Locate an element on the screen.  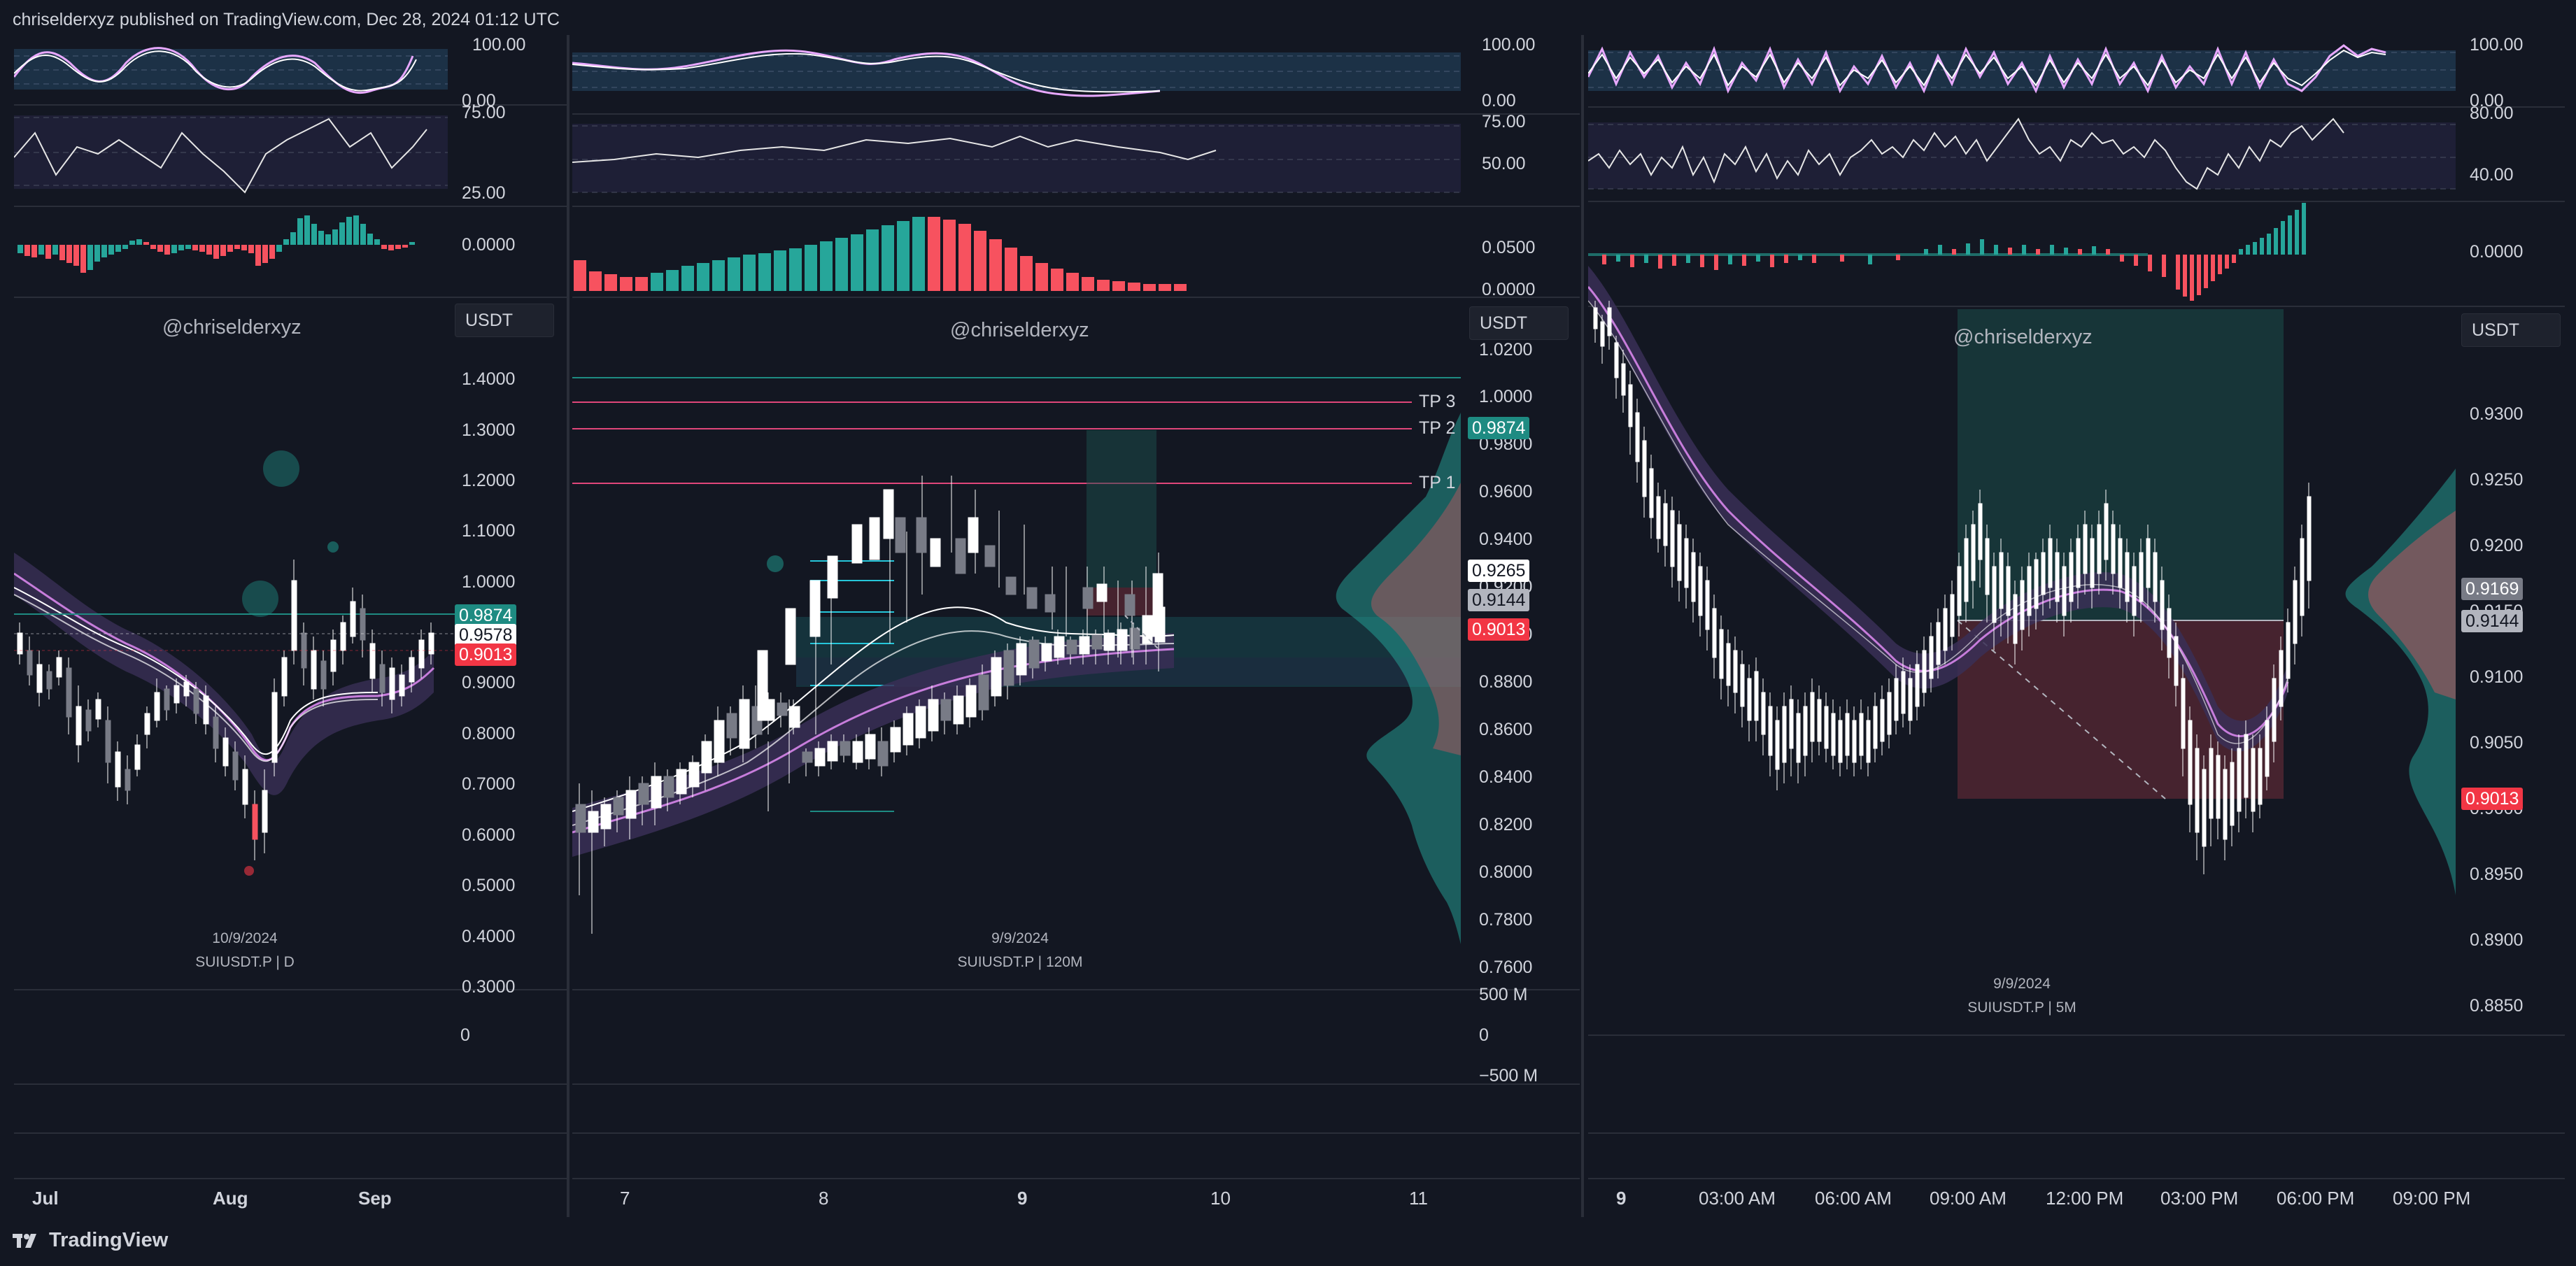
m5-stoch-label-upper: 80.00 is located at coordinates (2492, 113).